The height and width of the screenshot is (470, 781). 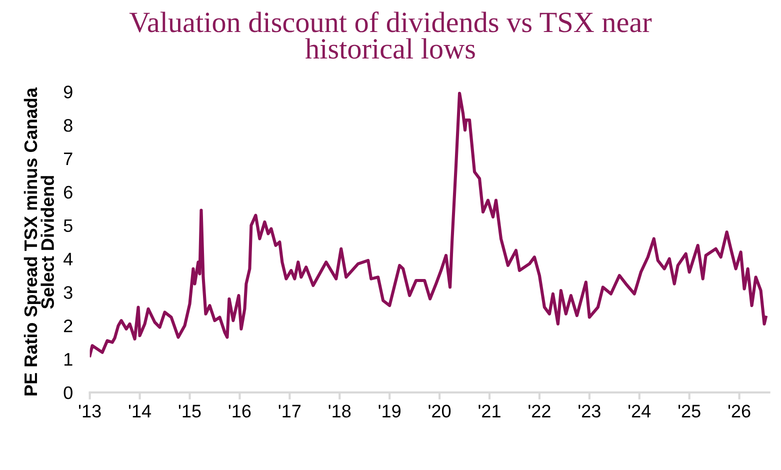 What do you see at coordinates (639, 411) in the screenshot?
I see `x-tick-label: '24` at bounding box center [639, 411].